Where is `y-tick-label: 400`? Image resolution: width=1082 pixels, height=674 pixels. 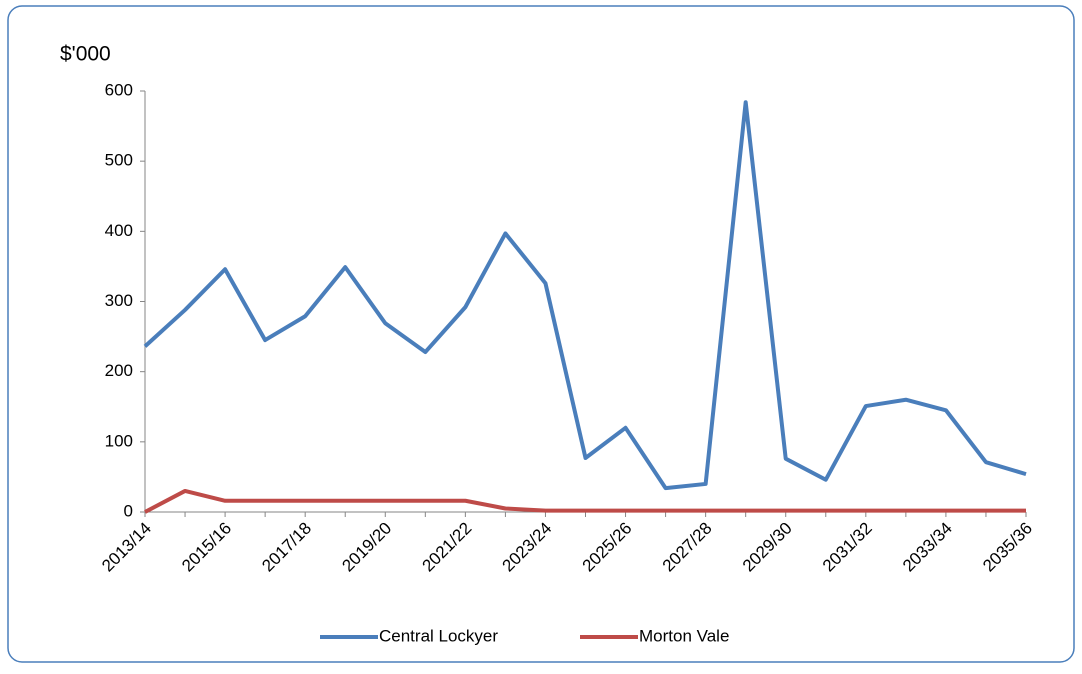 y-tick-label: 400 is located at coordinates (119, 230).